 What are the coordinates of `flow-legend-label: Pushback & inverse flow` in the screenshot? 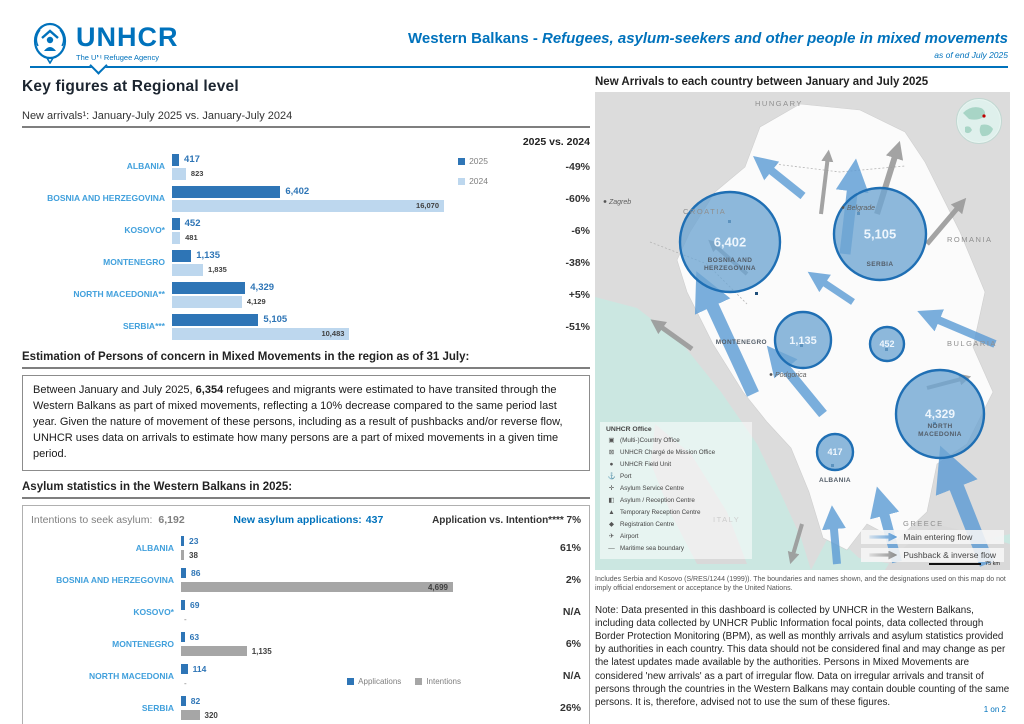 It's located at (949, 555).